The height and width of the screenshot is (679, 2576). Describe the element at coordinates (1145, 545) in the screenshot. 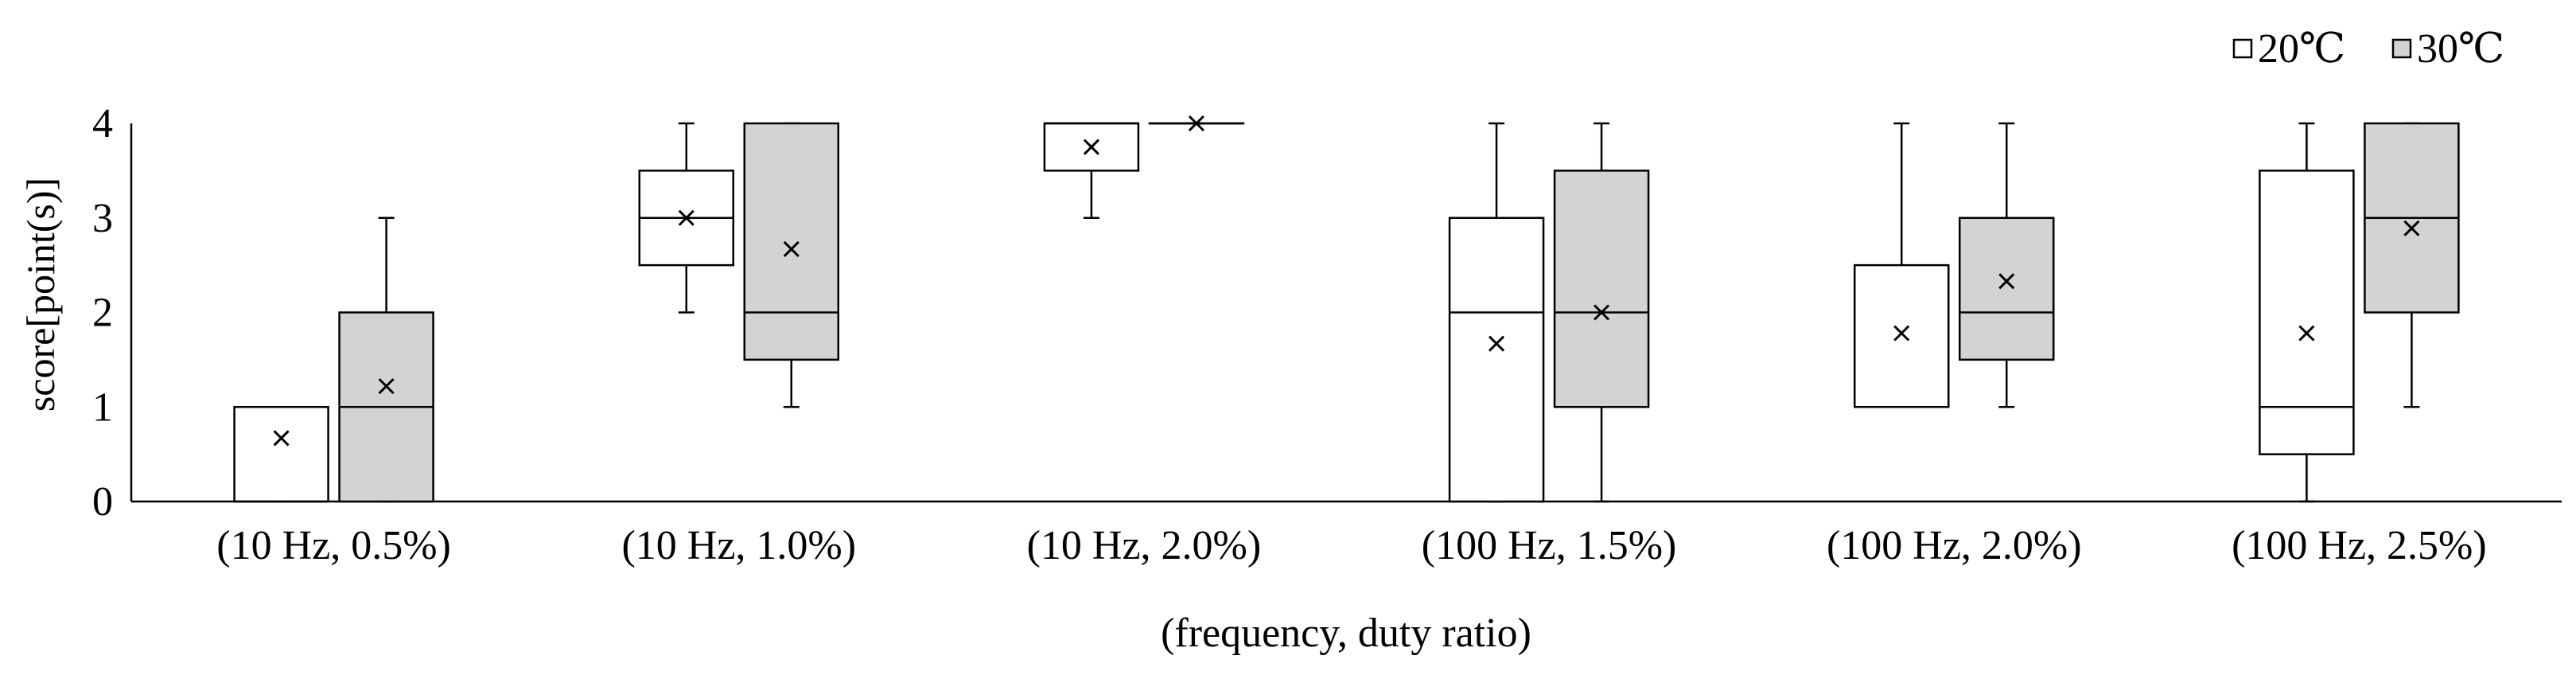

I see `x-tick-label: (10 Hz, 2.0%)` at that location.